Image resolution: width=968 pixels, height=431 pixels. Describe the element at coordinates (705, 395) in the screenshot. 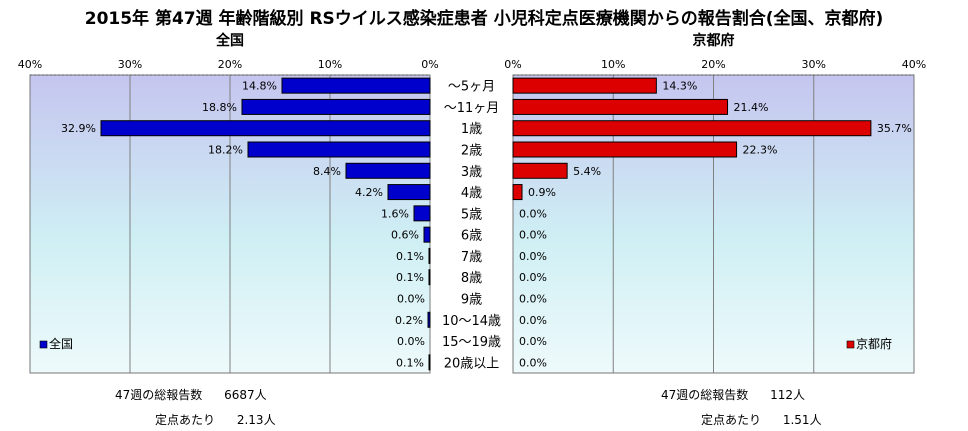

I see `kyoto-total-label: 47週の総報告数` at that location.